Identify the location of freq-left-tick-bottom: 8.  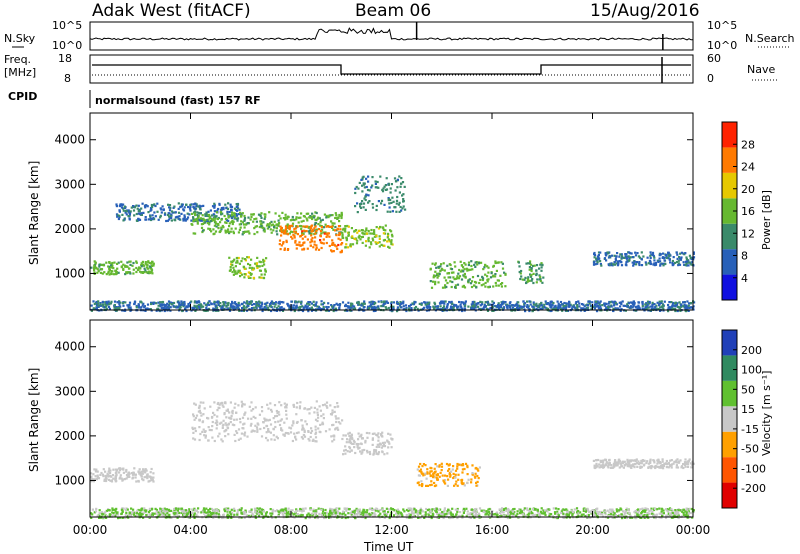
(67, 78).